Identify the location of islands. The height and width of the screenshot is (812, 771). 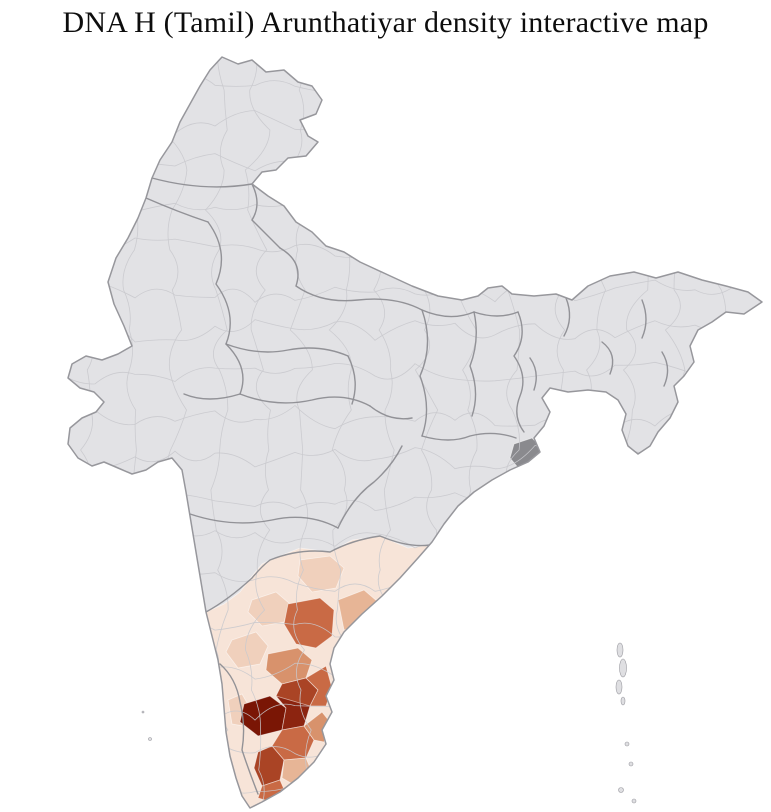
(389, 723).